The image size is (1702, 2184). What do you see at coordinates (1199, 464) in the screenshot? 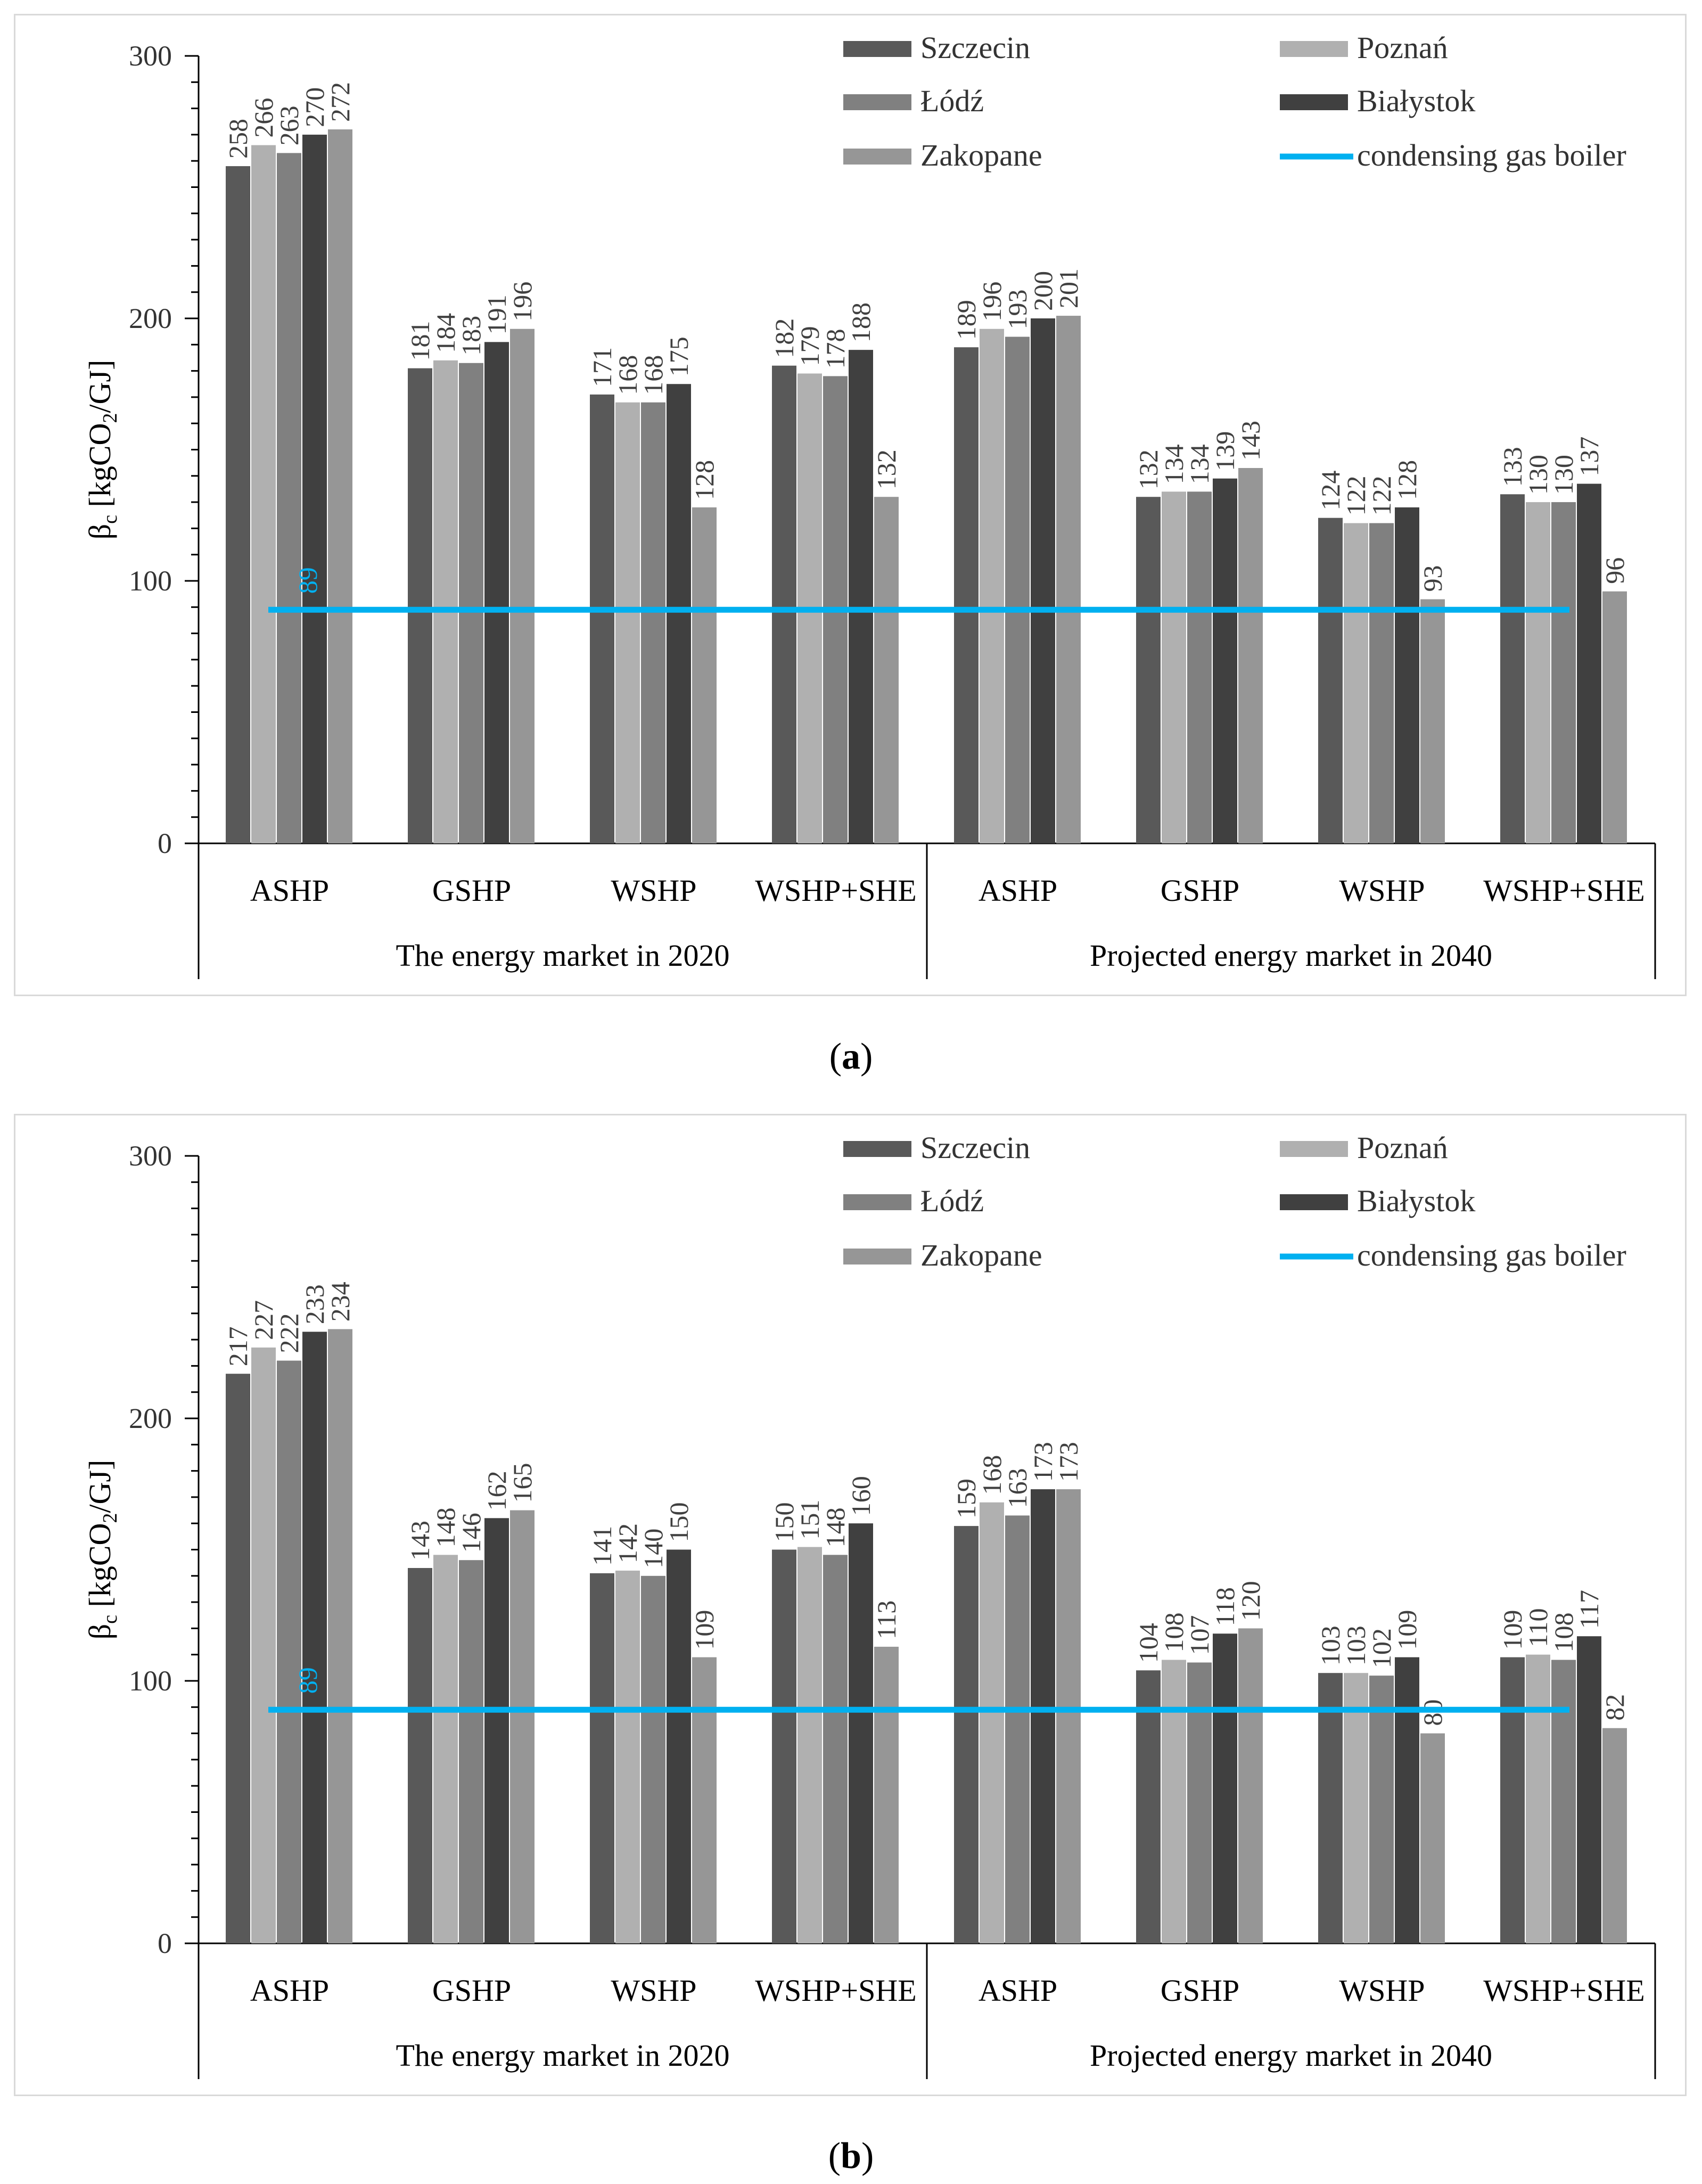
I see `data-label: 134` at bounding box center [1199, 464].